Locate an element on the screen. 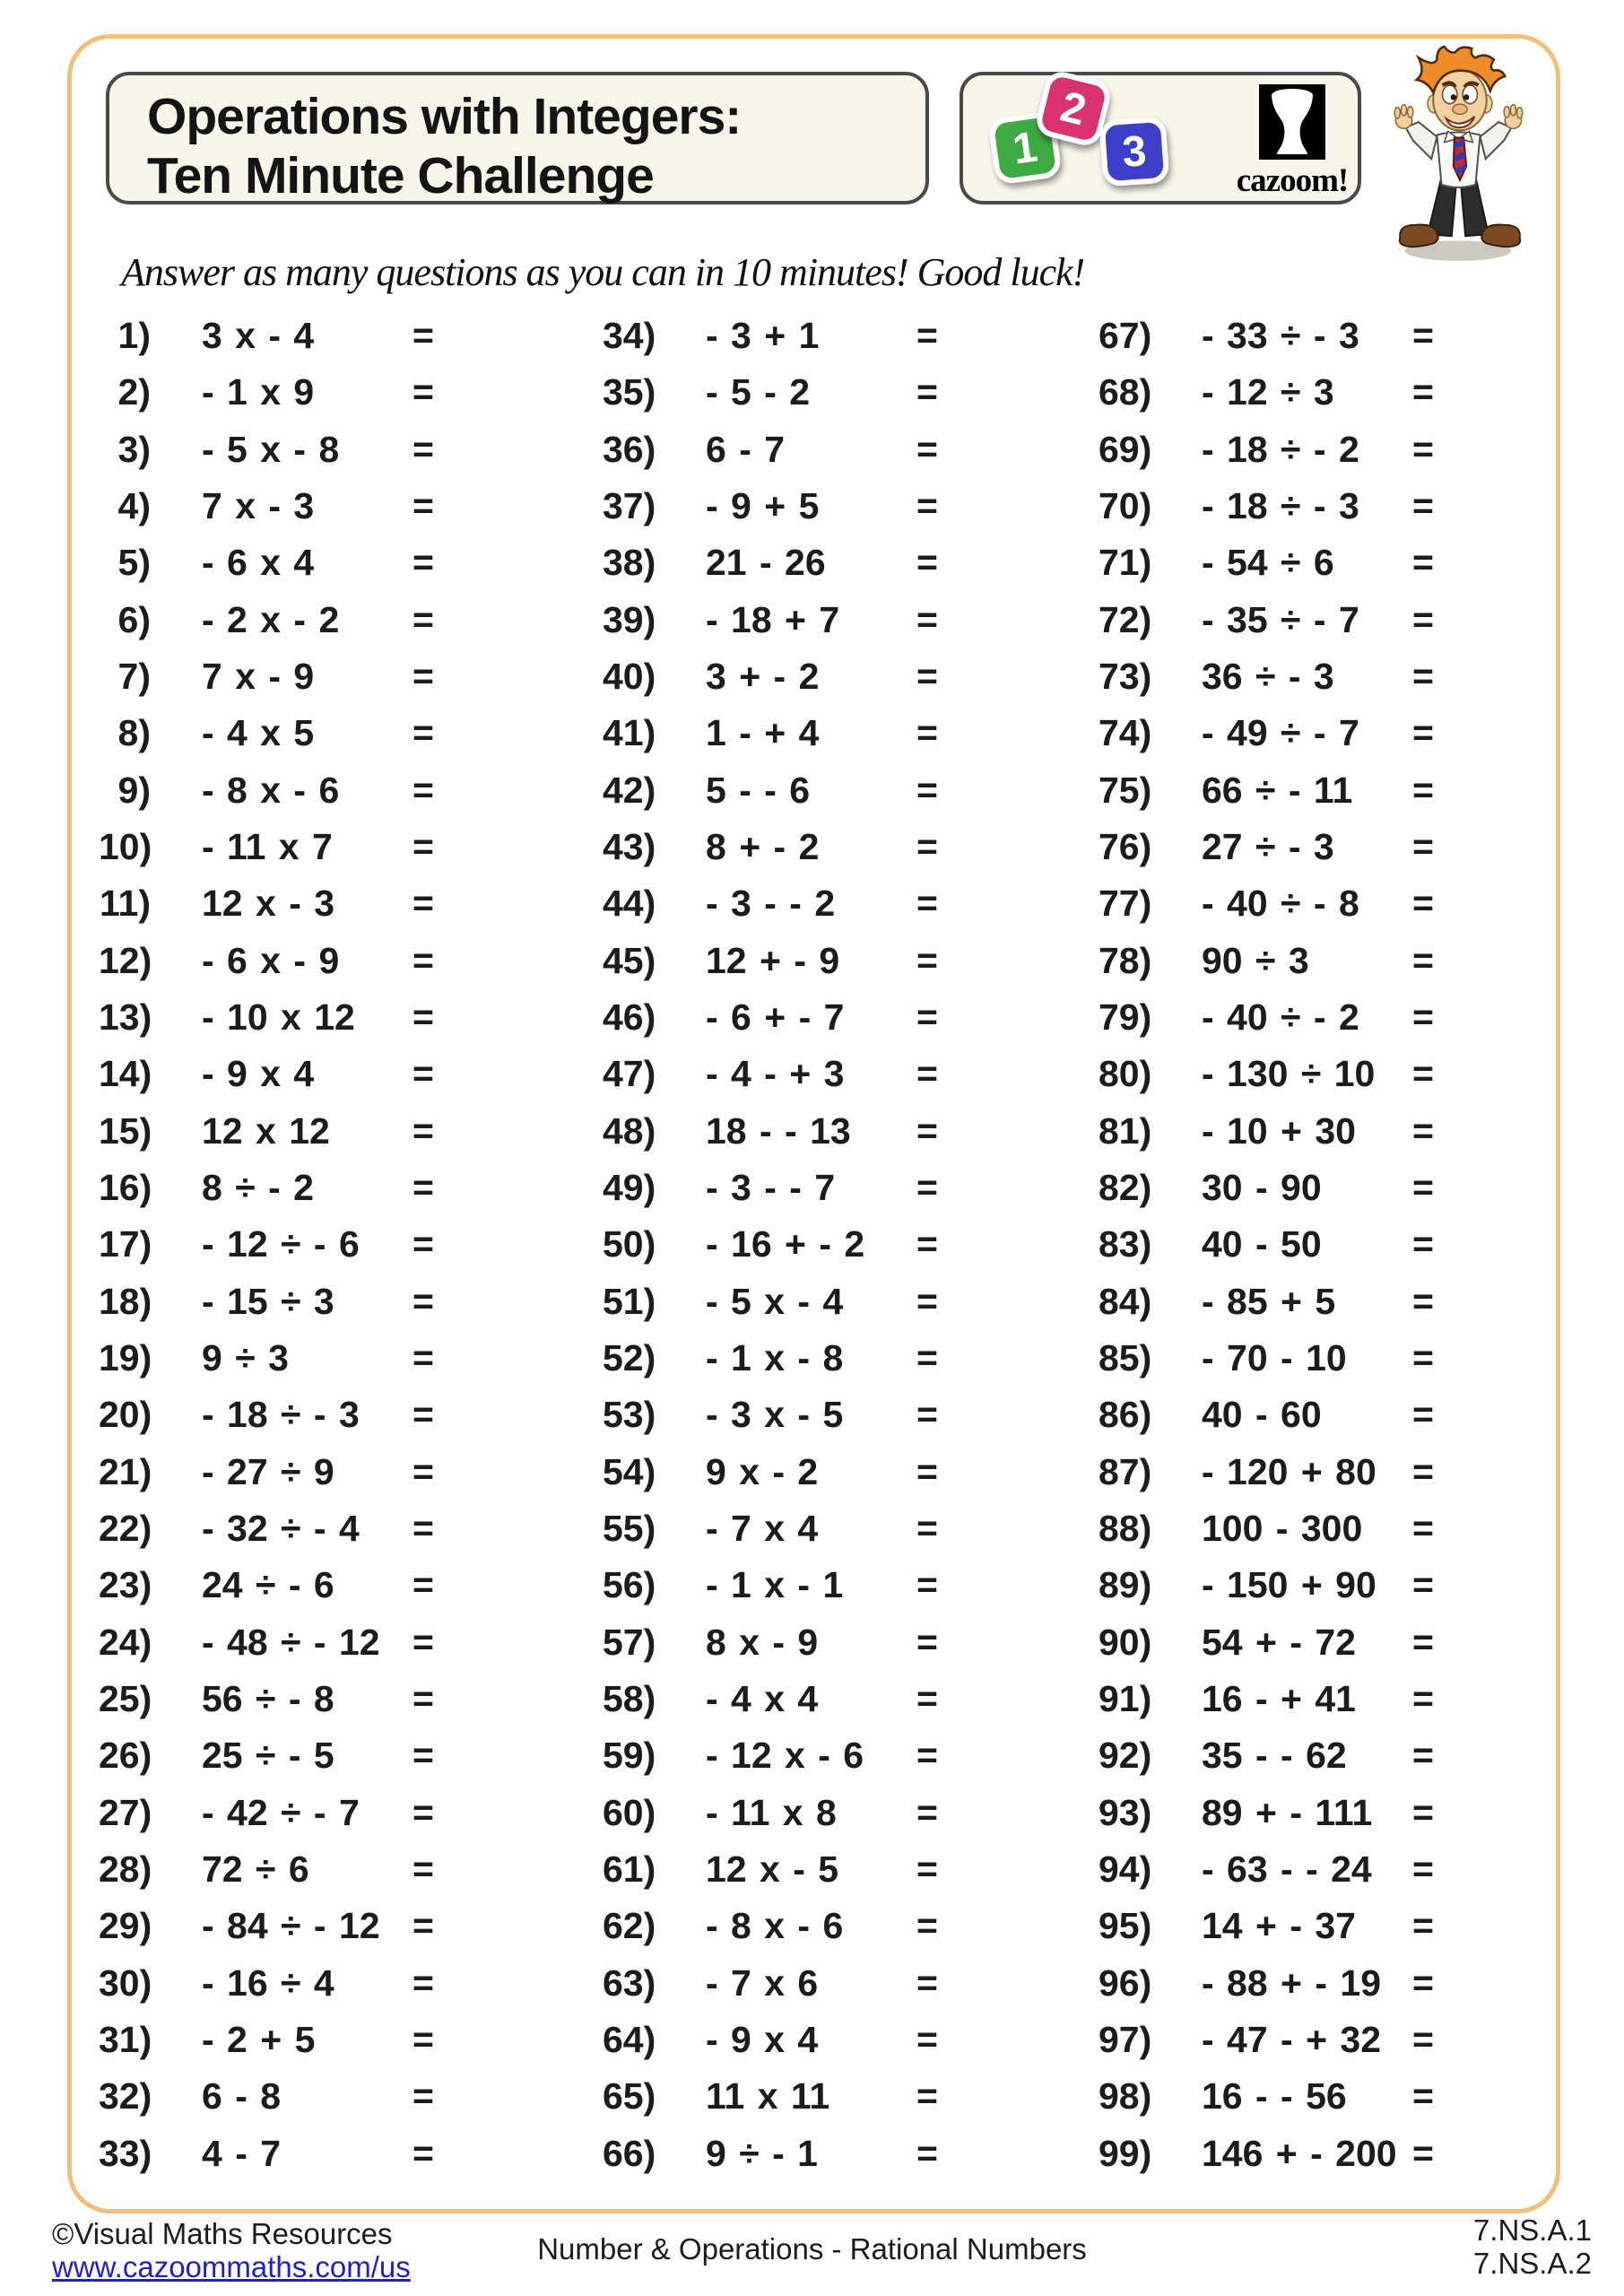 The width and height of the screenshot is (1624, 2296). question-expression: - 11 x 7 is located at coordinates (267, 847).